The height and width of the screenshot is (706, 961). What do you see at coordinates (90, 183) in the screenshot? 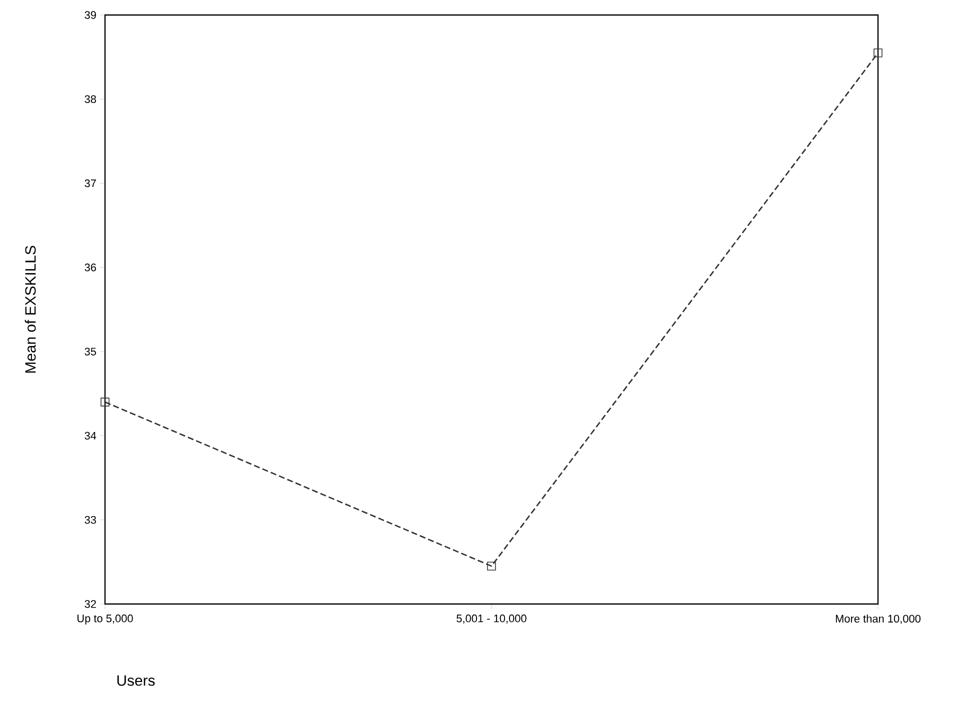
I see `y-tick-label: 37` at bounding box center [90, 183].